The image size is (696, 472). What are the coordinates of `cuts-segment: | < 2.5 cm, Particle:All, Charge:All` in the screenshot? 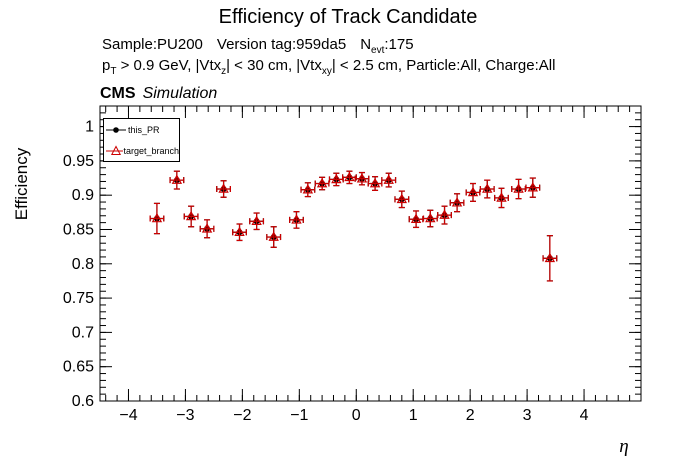 It's located at (443, 65).